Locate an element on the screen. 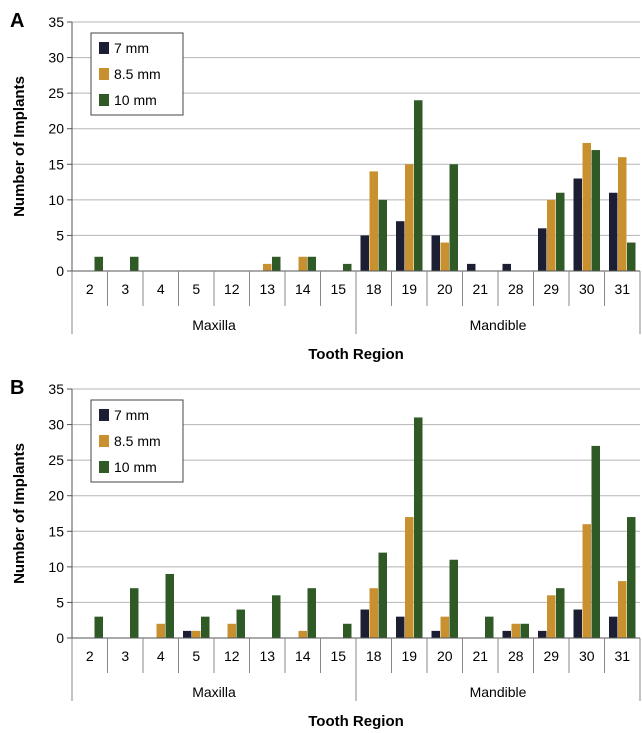 The width and height of the screenshot is (642, 733). panel-letter: A is located at coordinates (17, 21).